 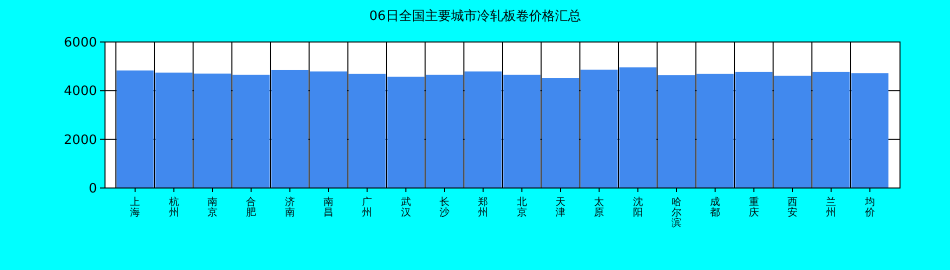 What do you see at coordinates (793, 207) in the screenshot?
I see `x-tick-label: 西安` at bounding box center [793, 207].